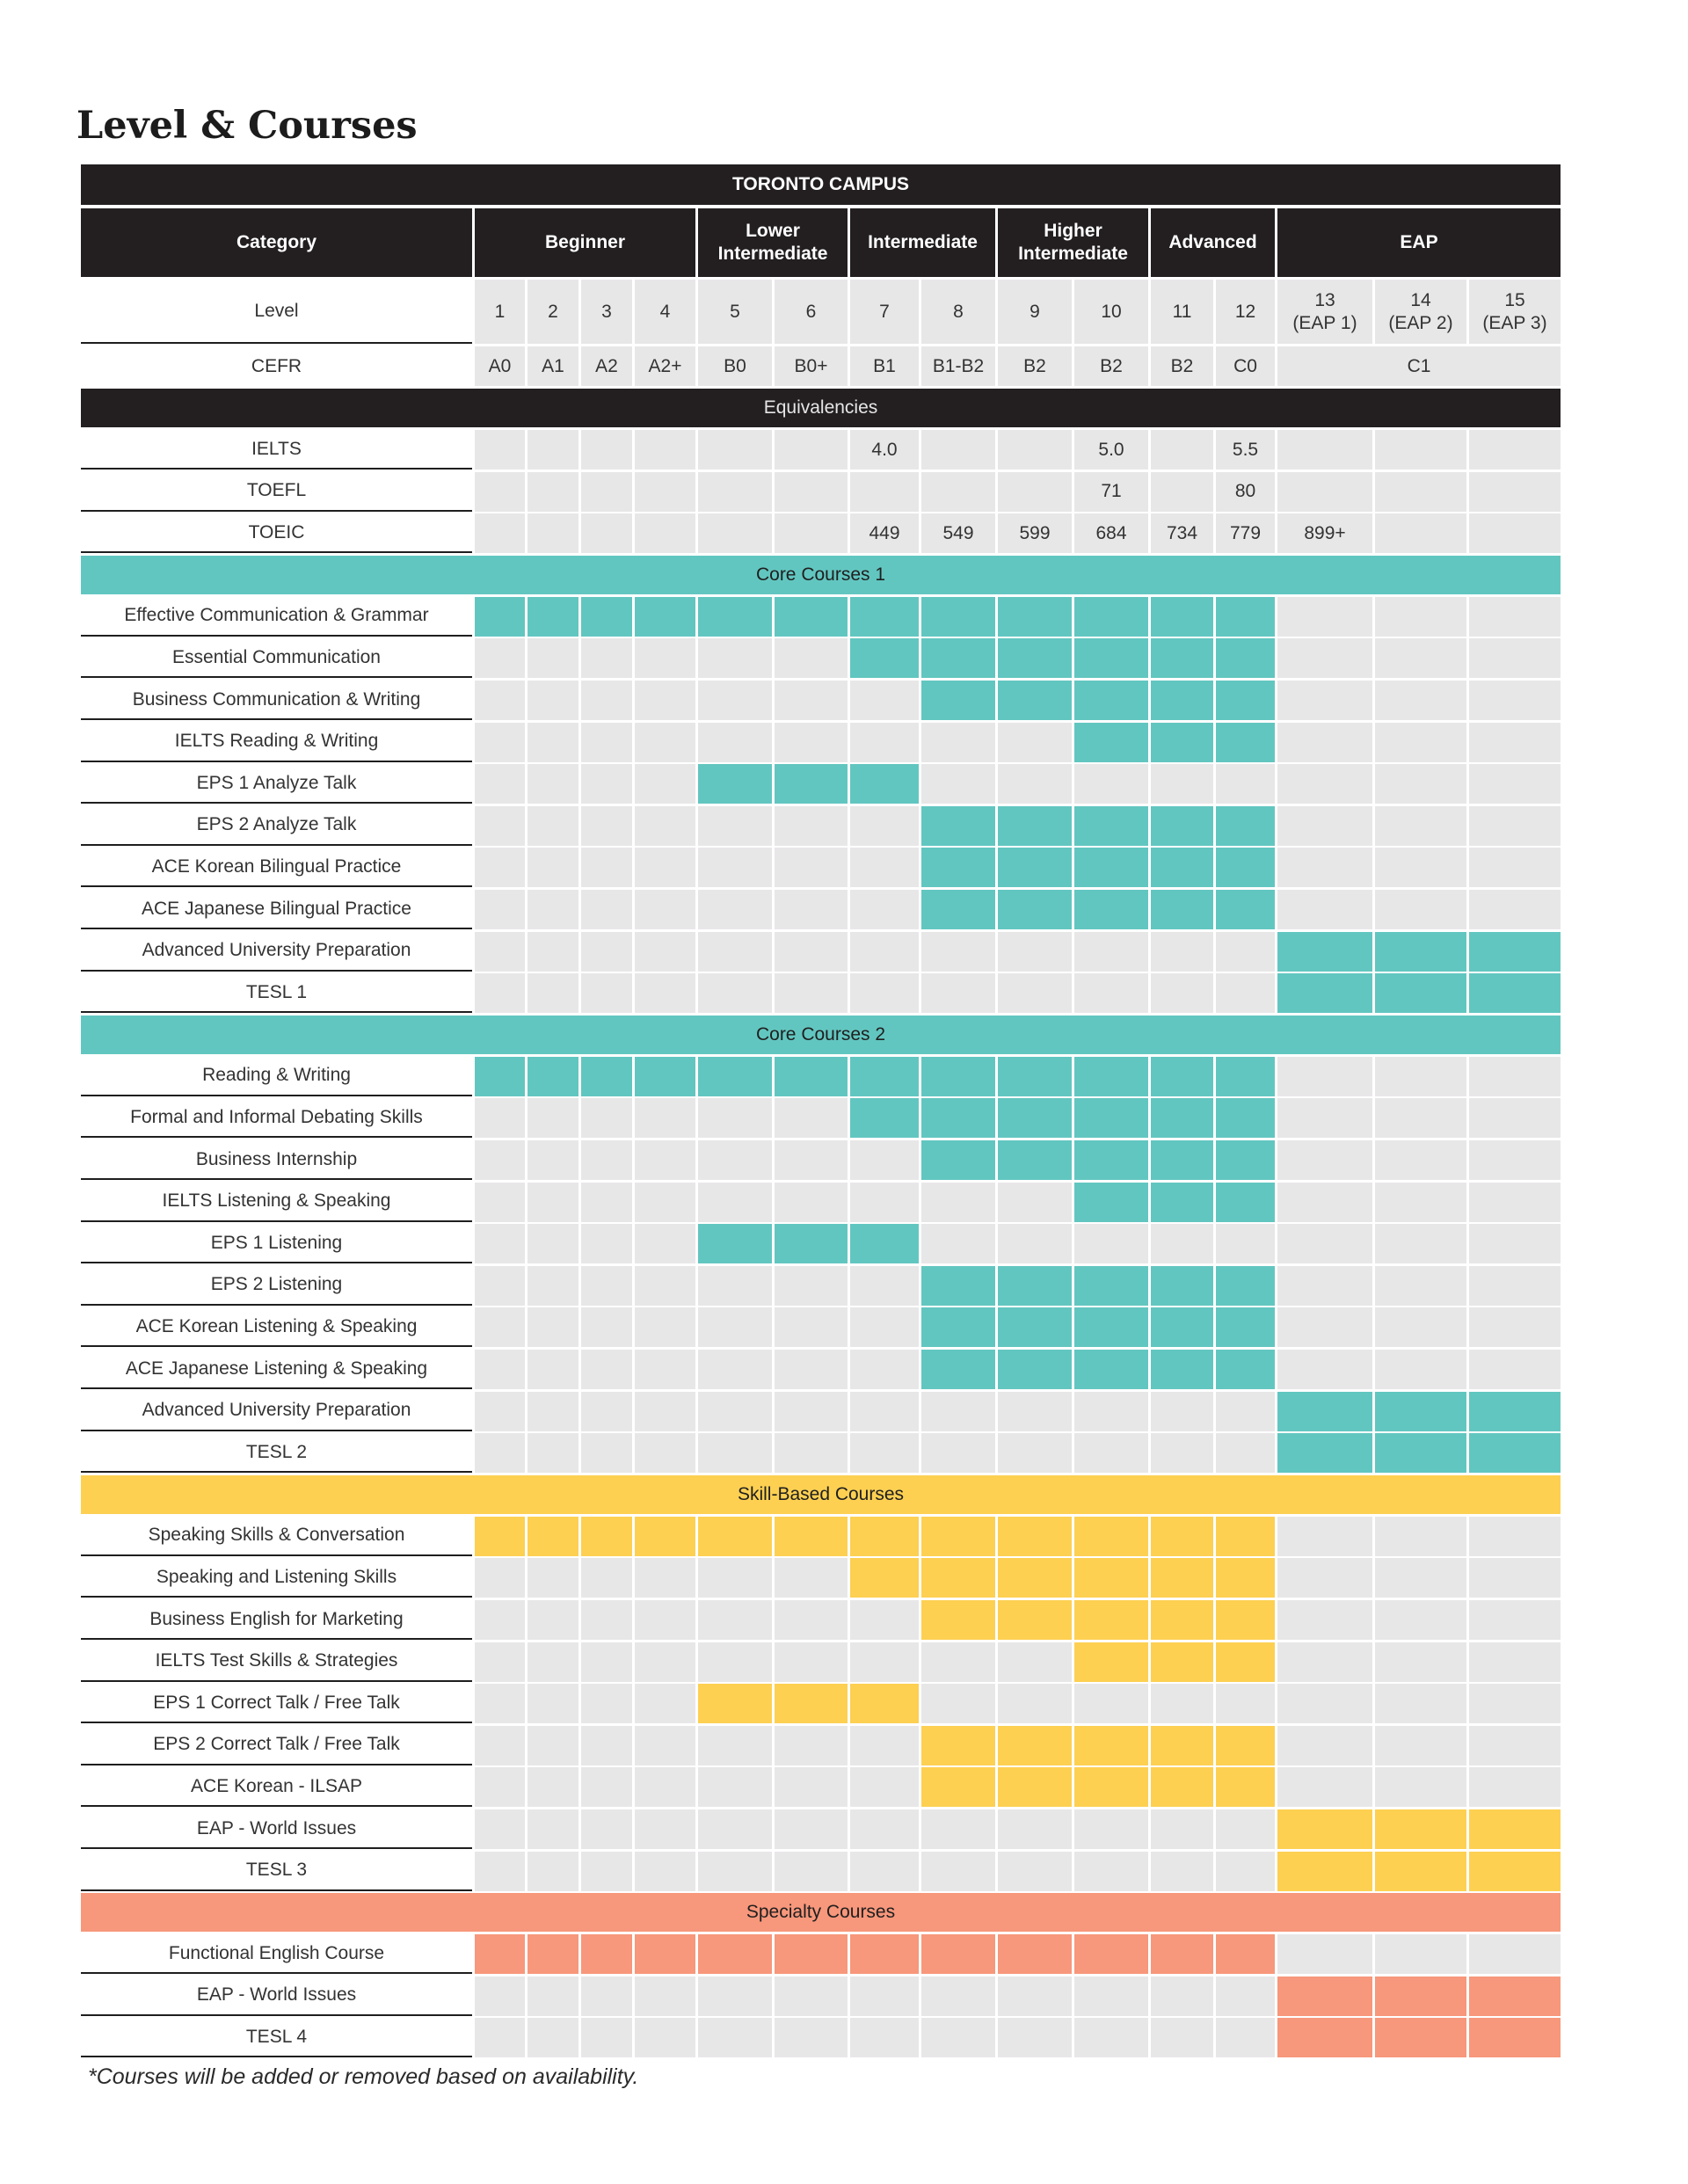  What do you see at coordinates (276, 1160) in the screenshot?
I see `course-label: Business Internship` at bounding box center [276, 1160].